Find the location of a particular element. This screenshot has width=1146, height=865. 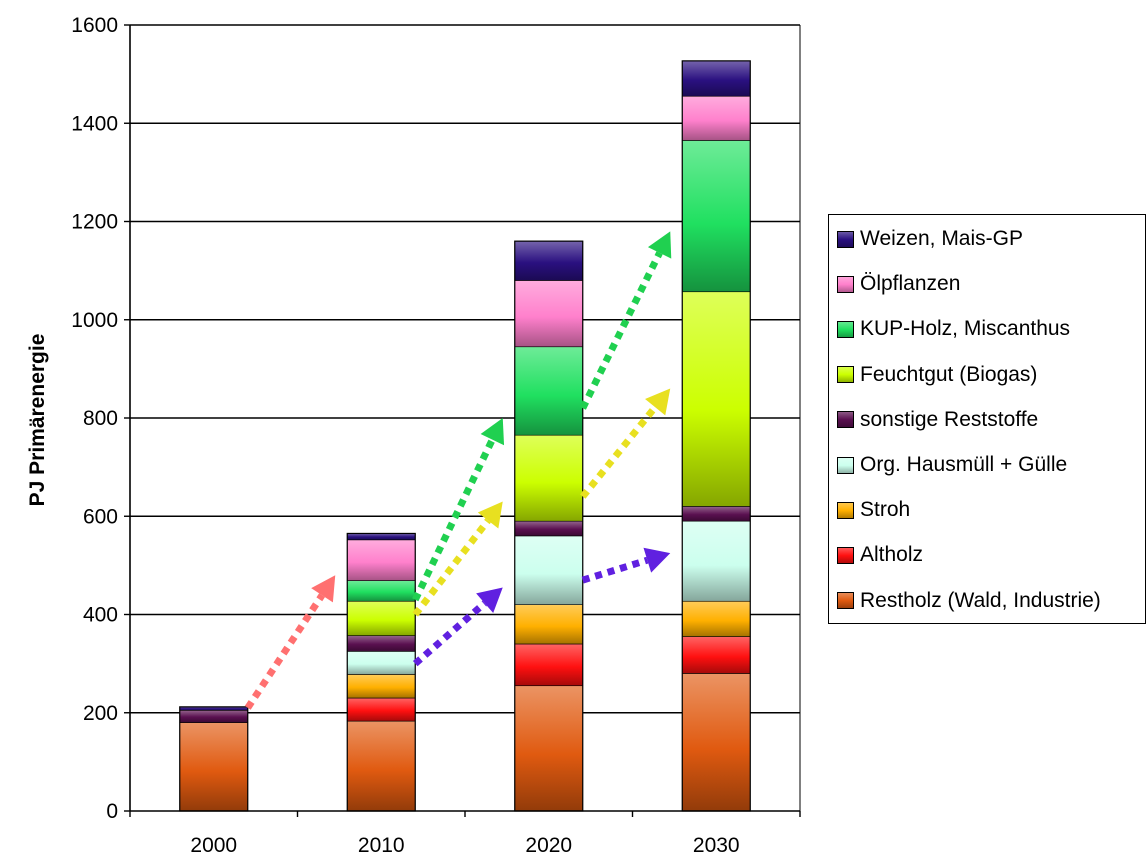

y-axis-label: PJ Primärenergie is located at coordinates (37, 420).